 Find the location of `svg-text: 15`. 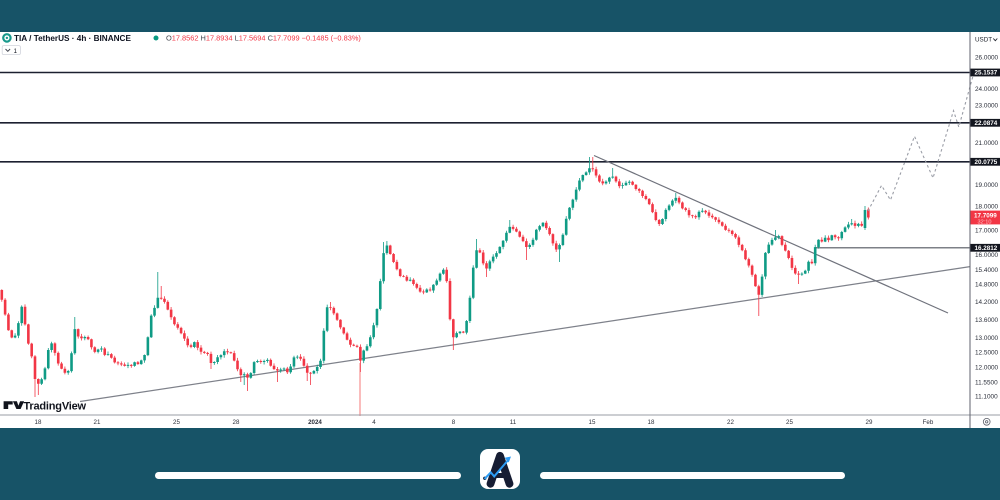

svg-text: 15 is located at coordinates (592, 422).